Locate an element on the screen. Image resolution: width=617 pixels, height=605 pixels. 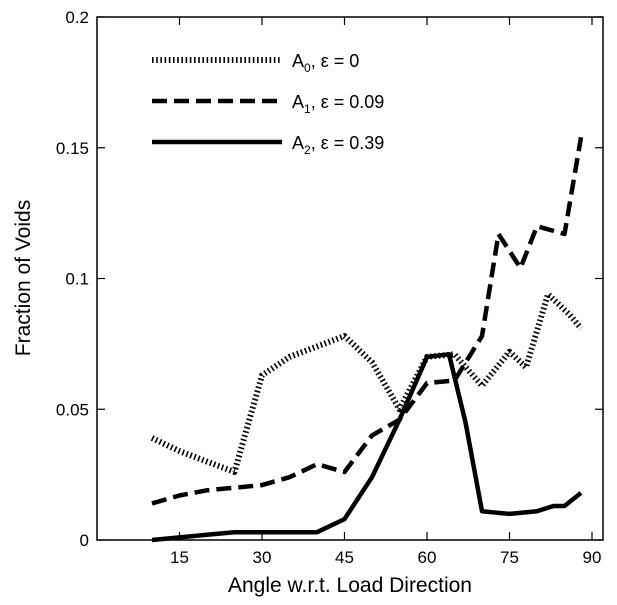
x-axis-title: Angle w.r.t. Load Direction is located at coordinates (350, 585).